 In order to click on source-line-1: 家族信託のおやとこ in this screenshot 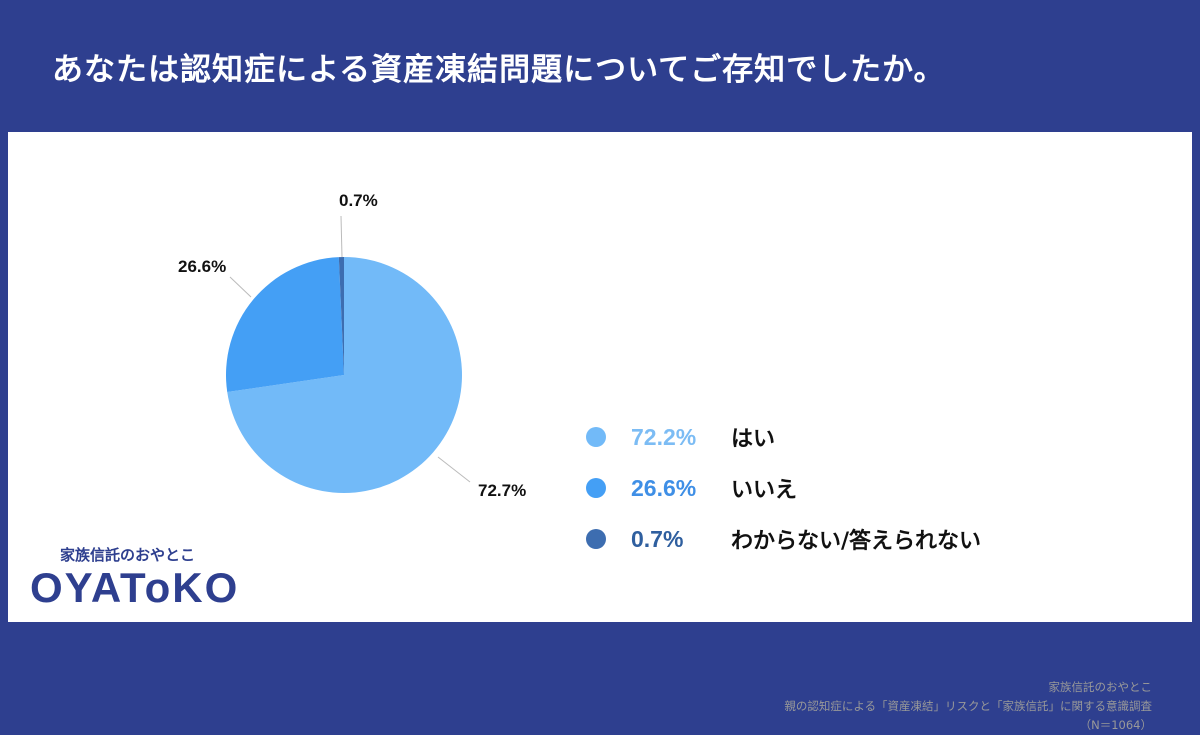, I will do `click(1100, 687)`.